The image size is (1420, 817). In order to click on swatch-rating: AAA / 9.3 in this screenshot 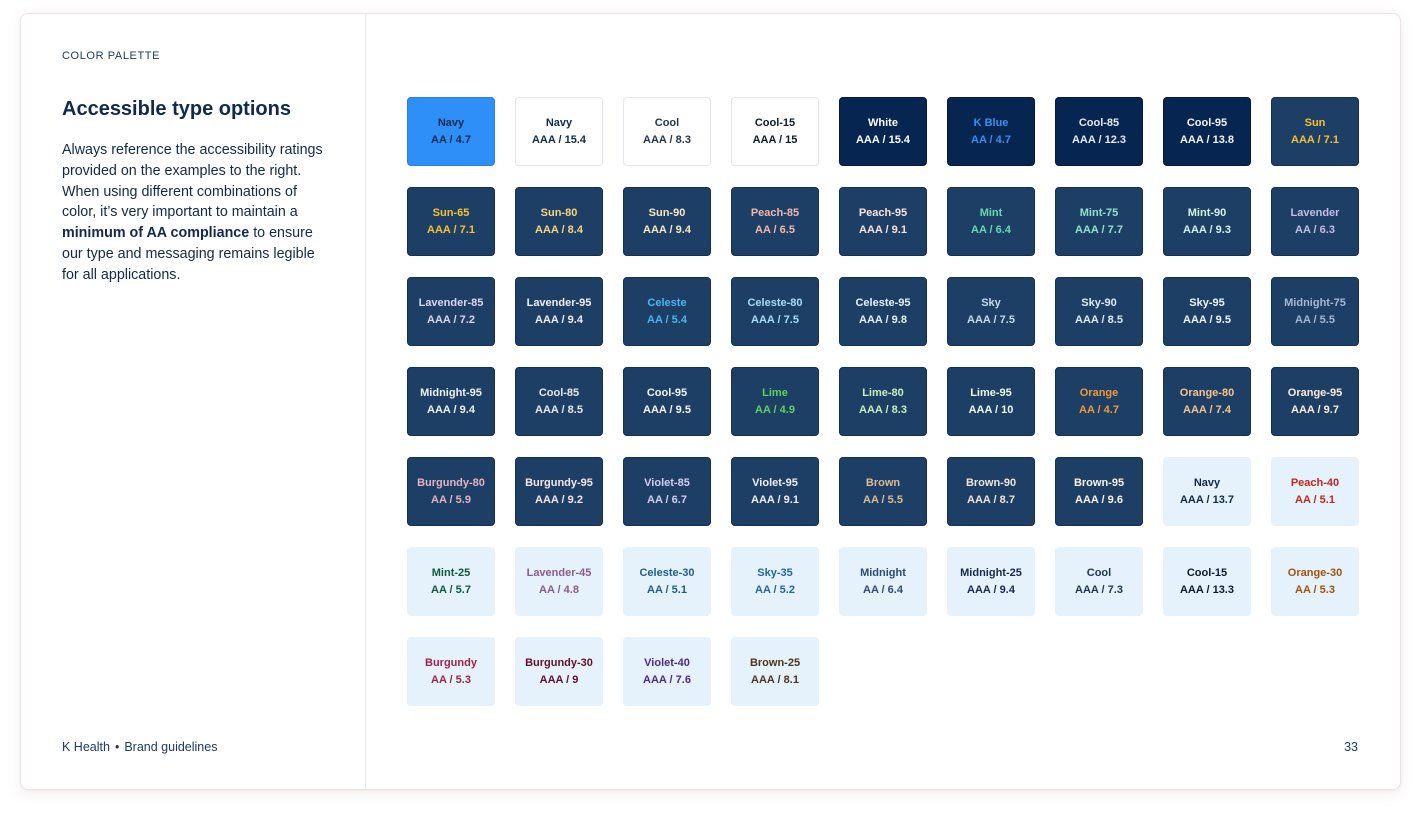, I will do `click(1207, 229)`.